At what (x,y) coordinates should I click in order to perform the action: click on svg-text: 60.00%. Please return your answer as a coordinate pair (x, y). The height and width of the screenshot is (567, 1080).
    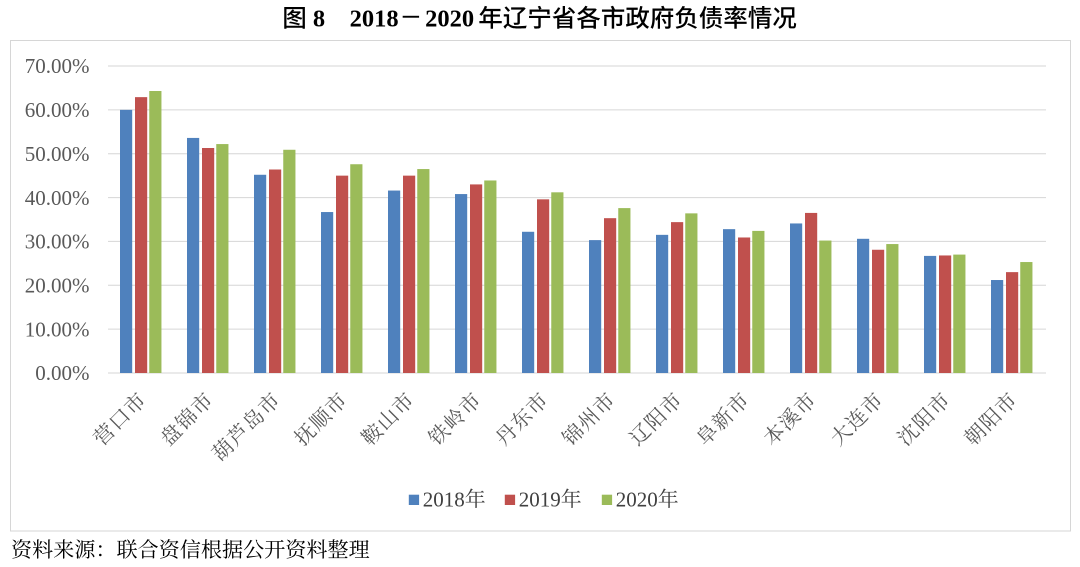
    Looking at the image, I should click on (57, 110).